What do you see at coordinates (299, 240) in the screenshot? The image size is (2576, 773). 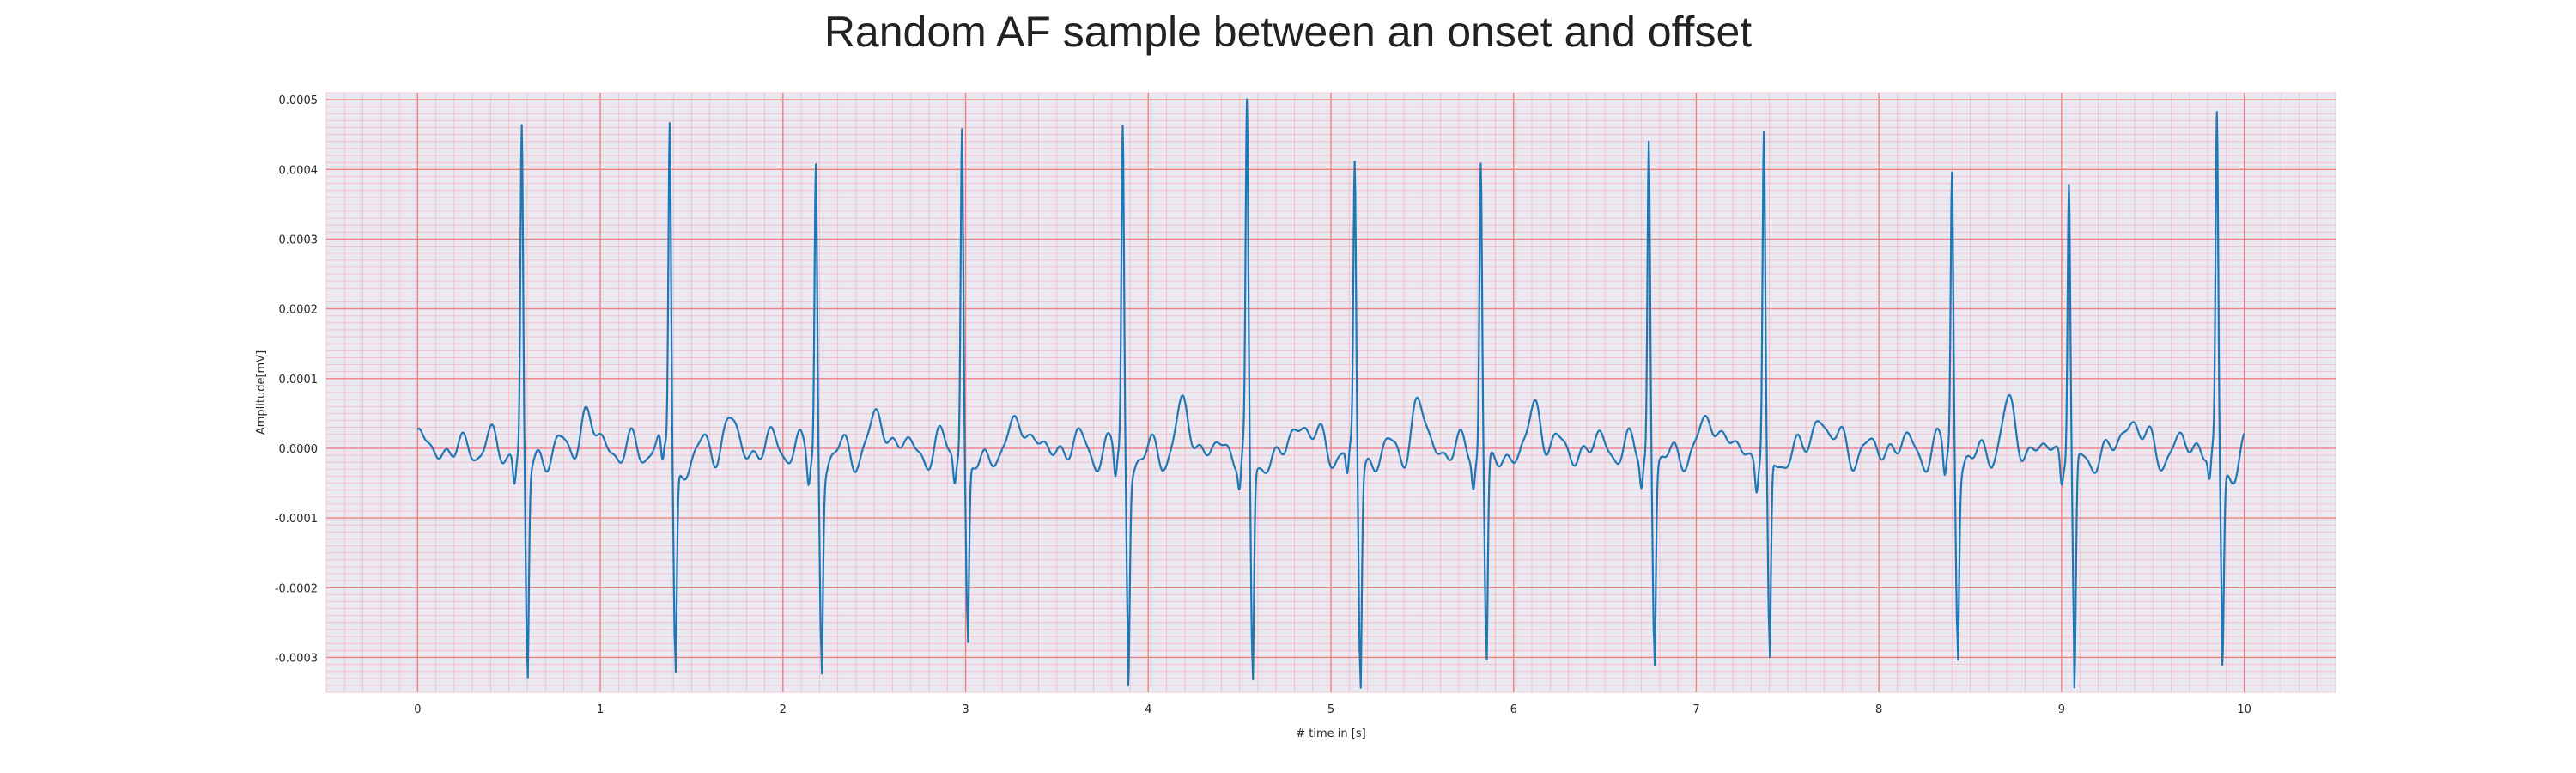 I see `y-tick-label: 0.0003` at bounding box center [299, 240].